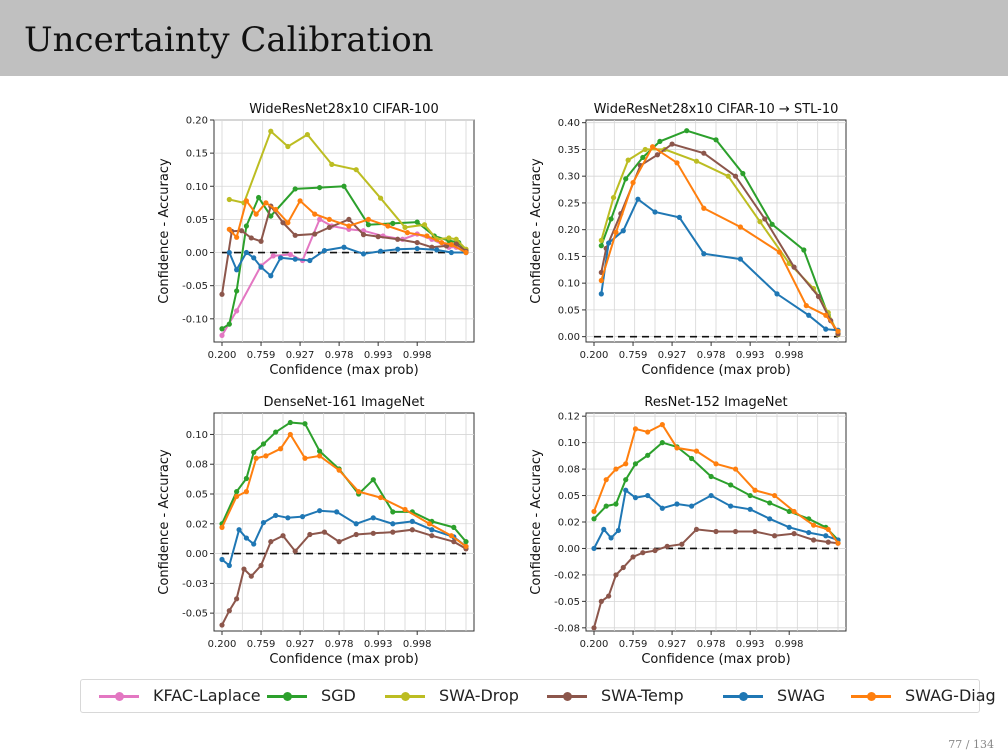 Image resolution: width=1008 pixels, height=756 pixels. I want to click on legend-label: KFAC-Laplace, so click(207, 695).